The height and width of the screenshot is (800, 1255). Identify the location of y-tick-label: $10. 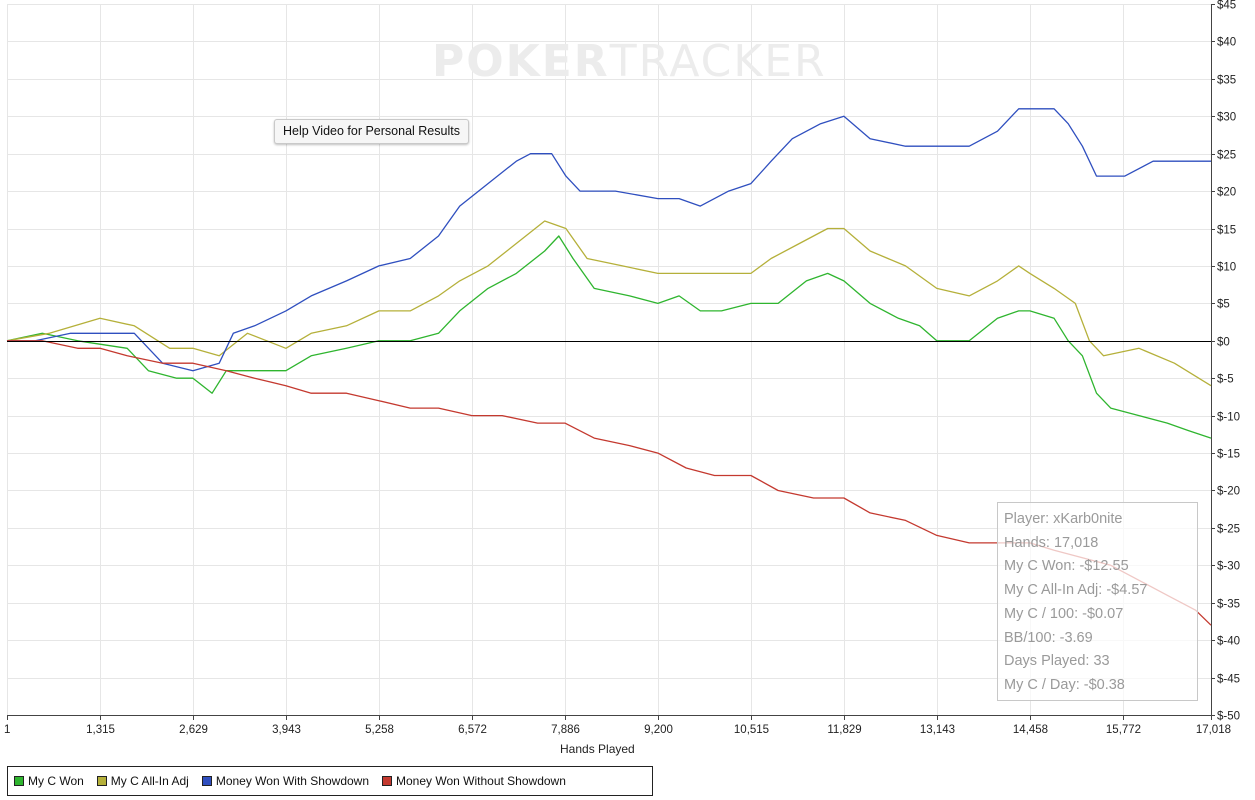
(1226, 268).